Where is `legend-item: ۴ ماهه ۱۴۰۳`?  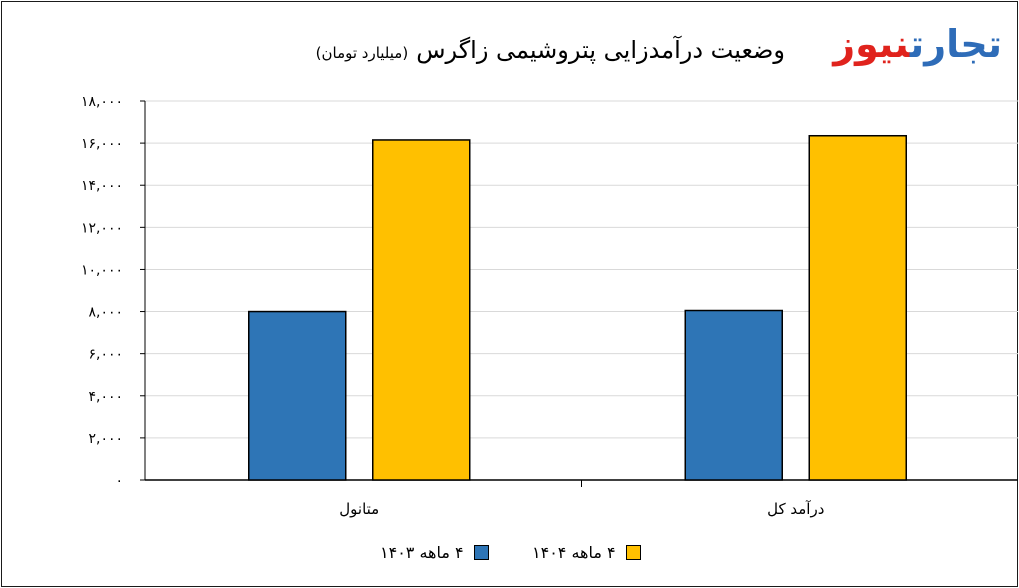 legend-item: ۴ ماهه ۱۴۰۳ is located at coordinates (434, 552).